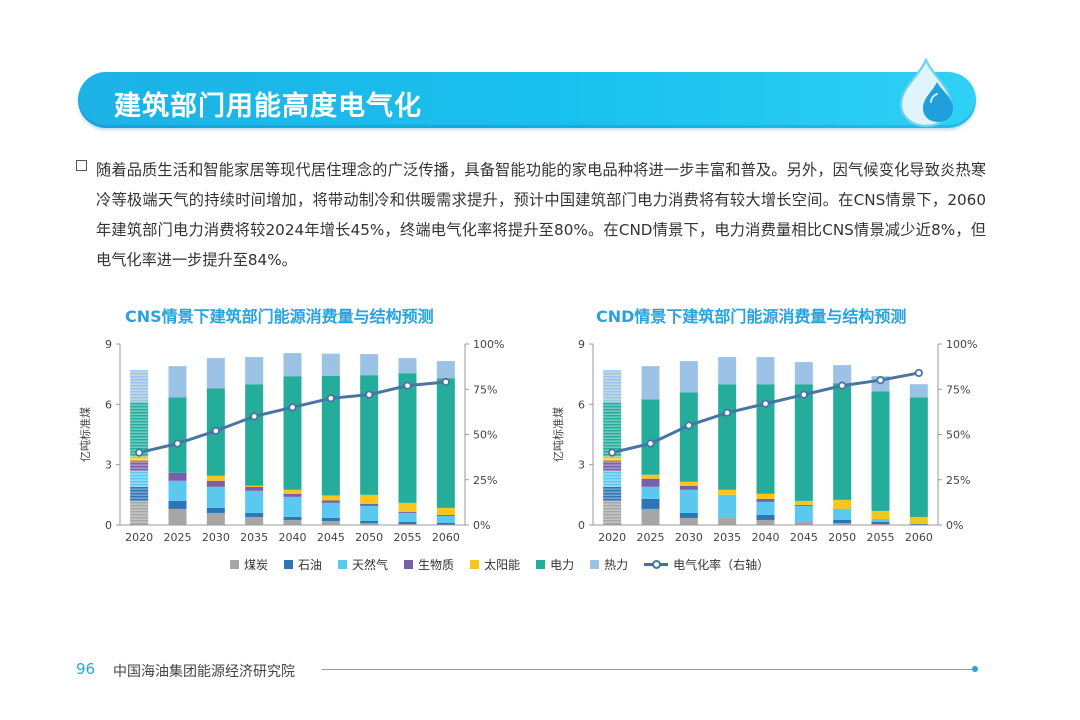 Image resolution: width=1080 pixels, height=720 pixels. I want to click on legend-item-electrification-rate: 电气化率（右轴）, so click(706, 564).